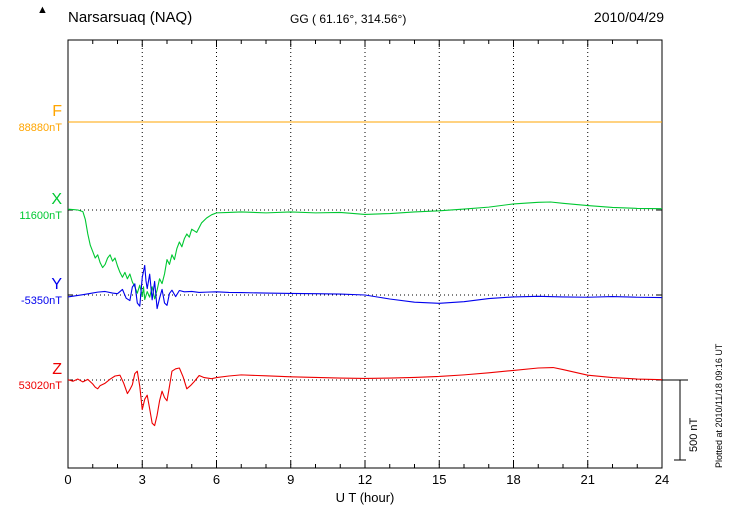 The height and width of the screenshot is (520, 730). What do you see at coordinates (32, 377) in the screenshot?
I see `component-label-Z: Z 53020nT` at bounding box center [32, 377].